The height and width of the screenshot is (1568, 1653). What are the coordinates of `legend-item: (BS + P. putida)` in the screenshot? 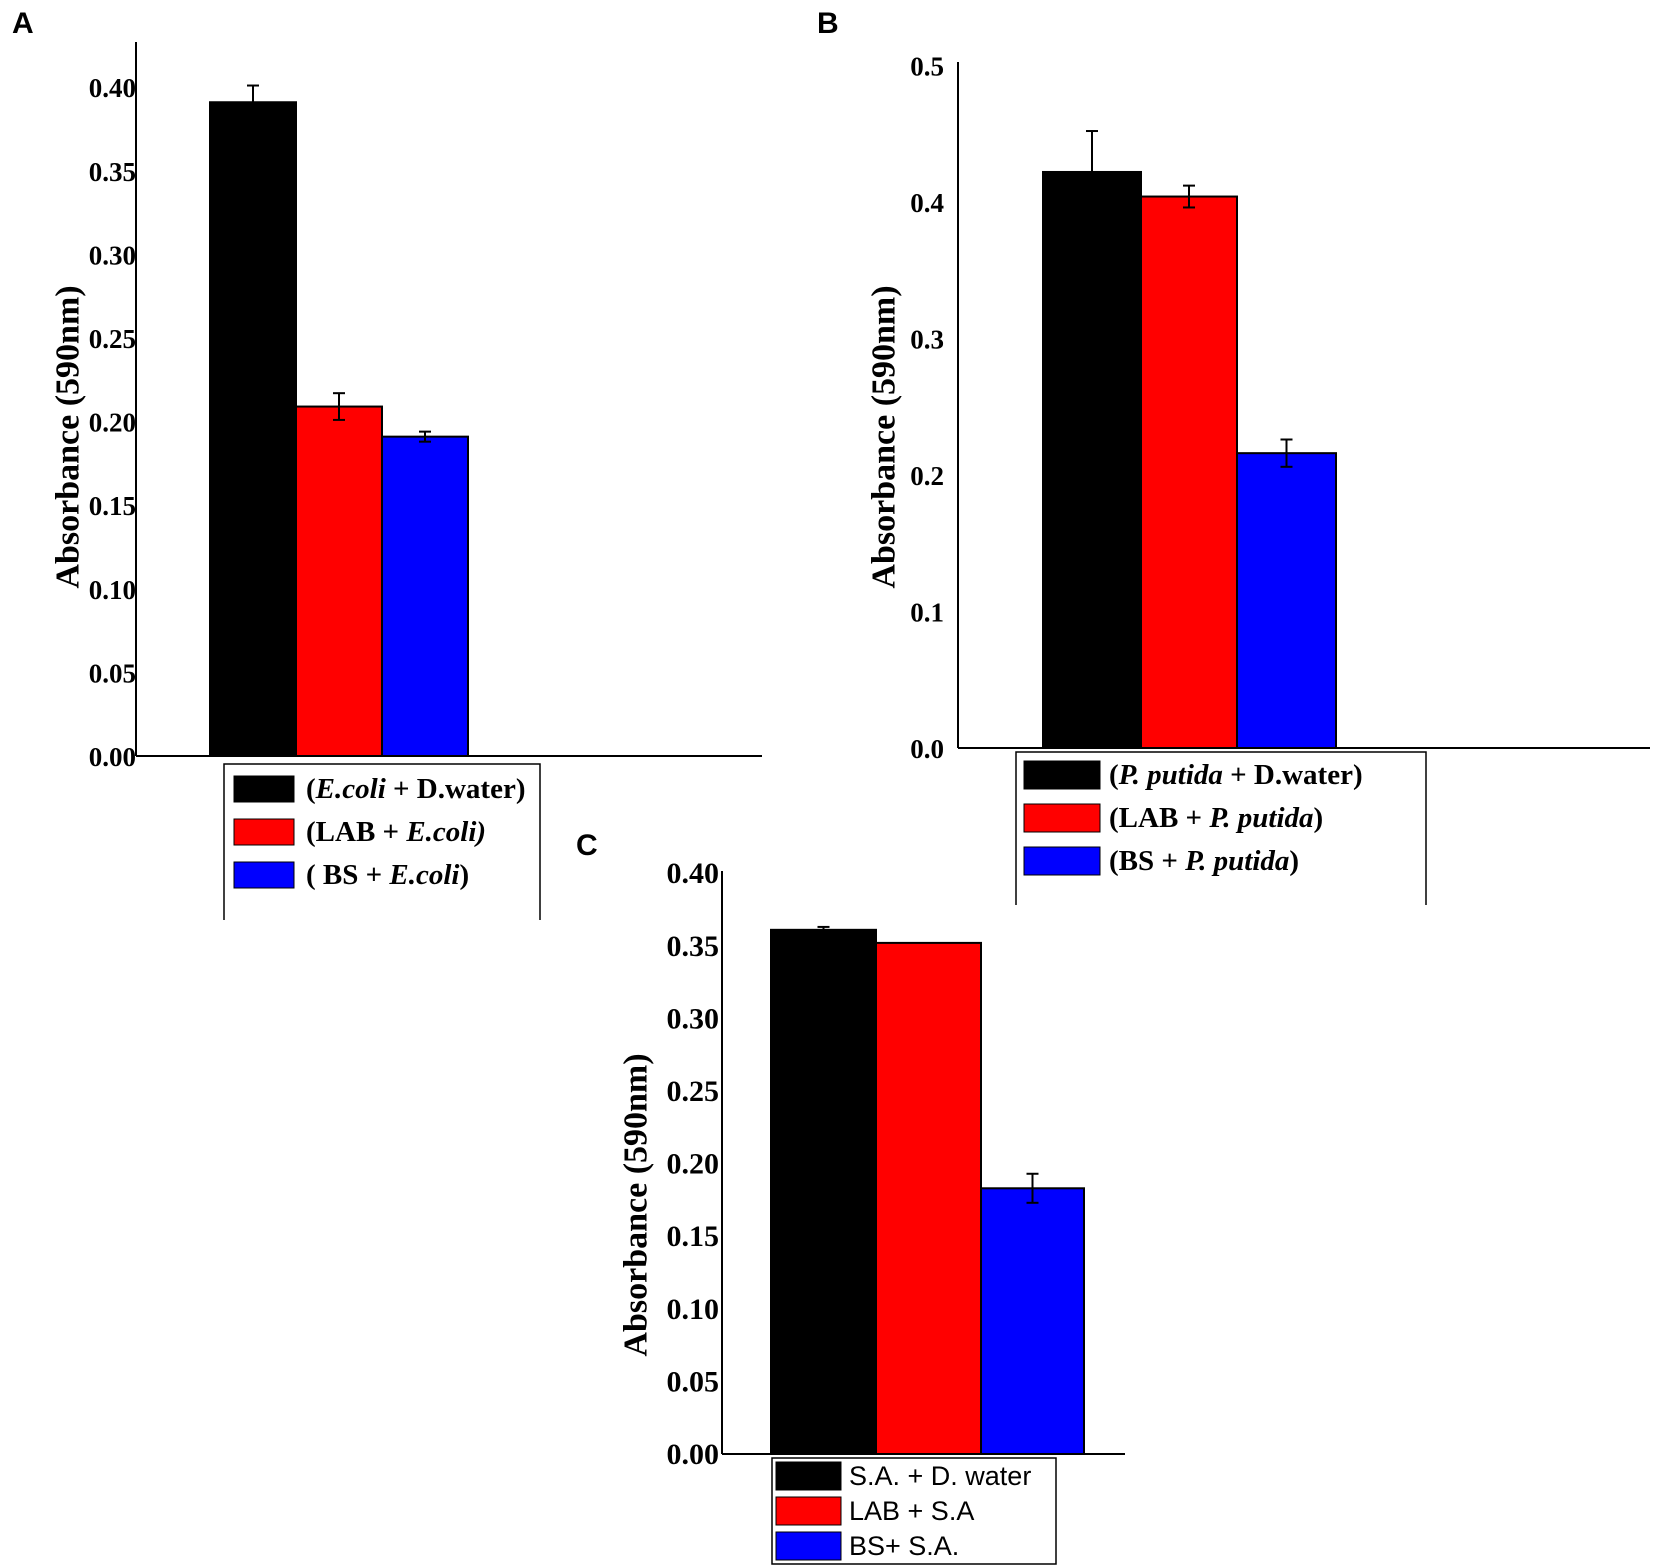 It's located at (1161, 861).